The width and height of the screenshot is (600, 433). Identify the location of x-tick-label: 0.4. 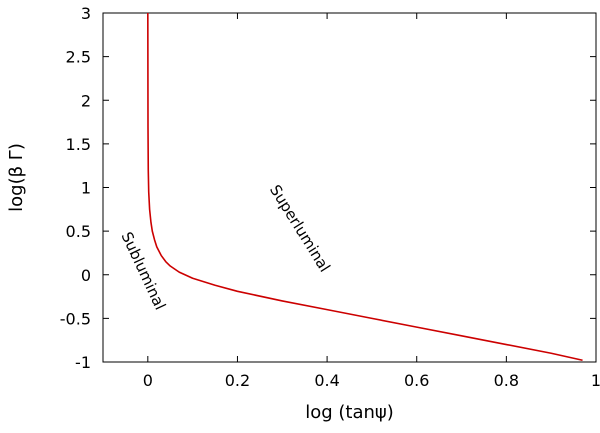
(326, 380).